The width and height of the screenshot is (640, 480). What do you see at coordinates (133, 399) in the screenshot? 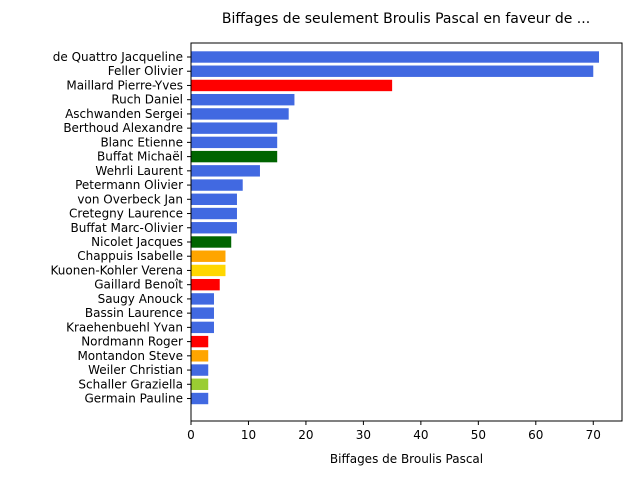
I see `y-tick-label: Germain Pauline` at bounding box center [133, 399].